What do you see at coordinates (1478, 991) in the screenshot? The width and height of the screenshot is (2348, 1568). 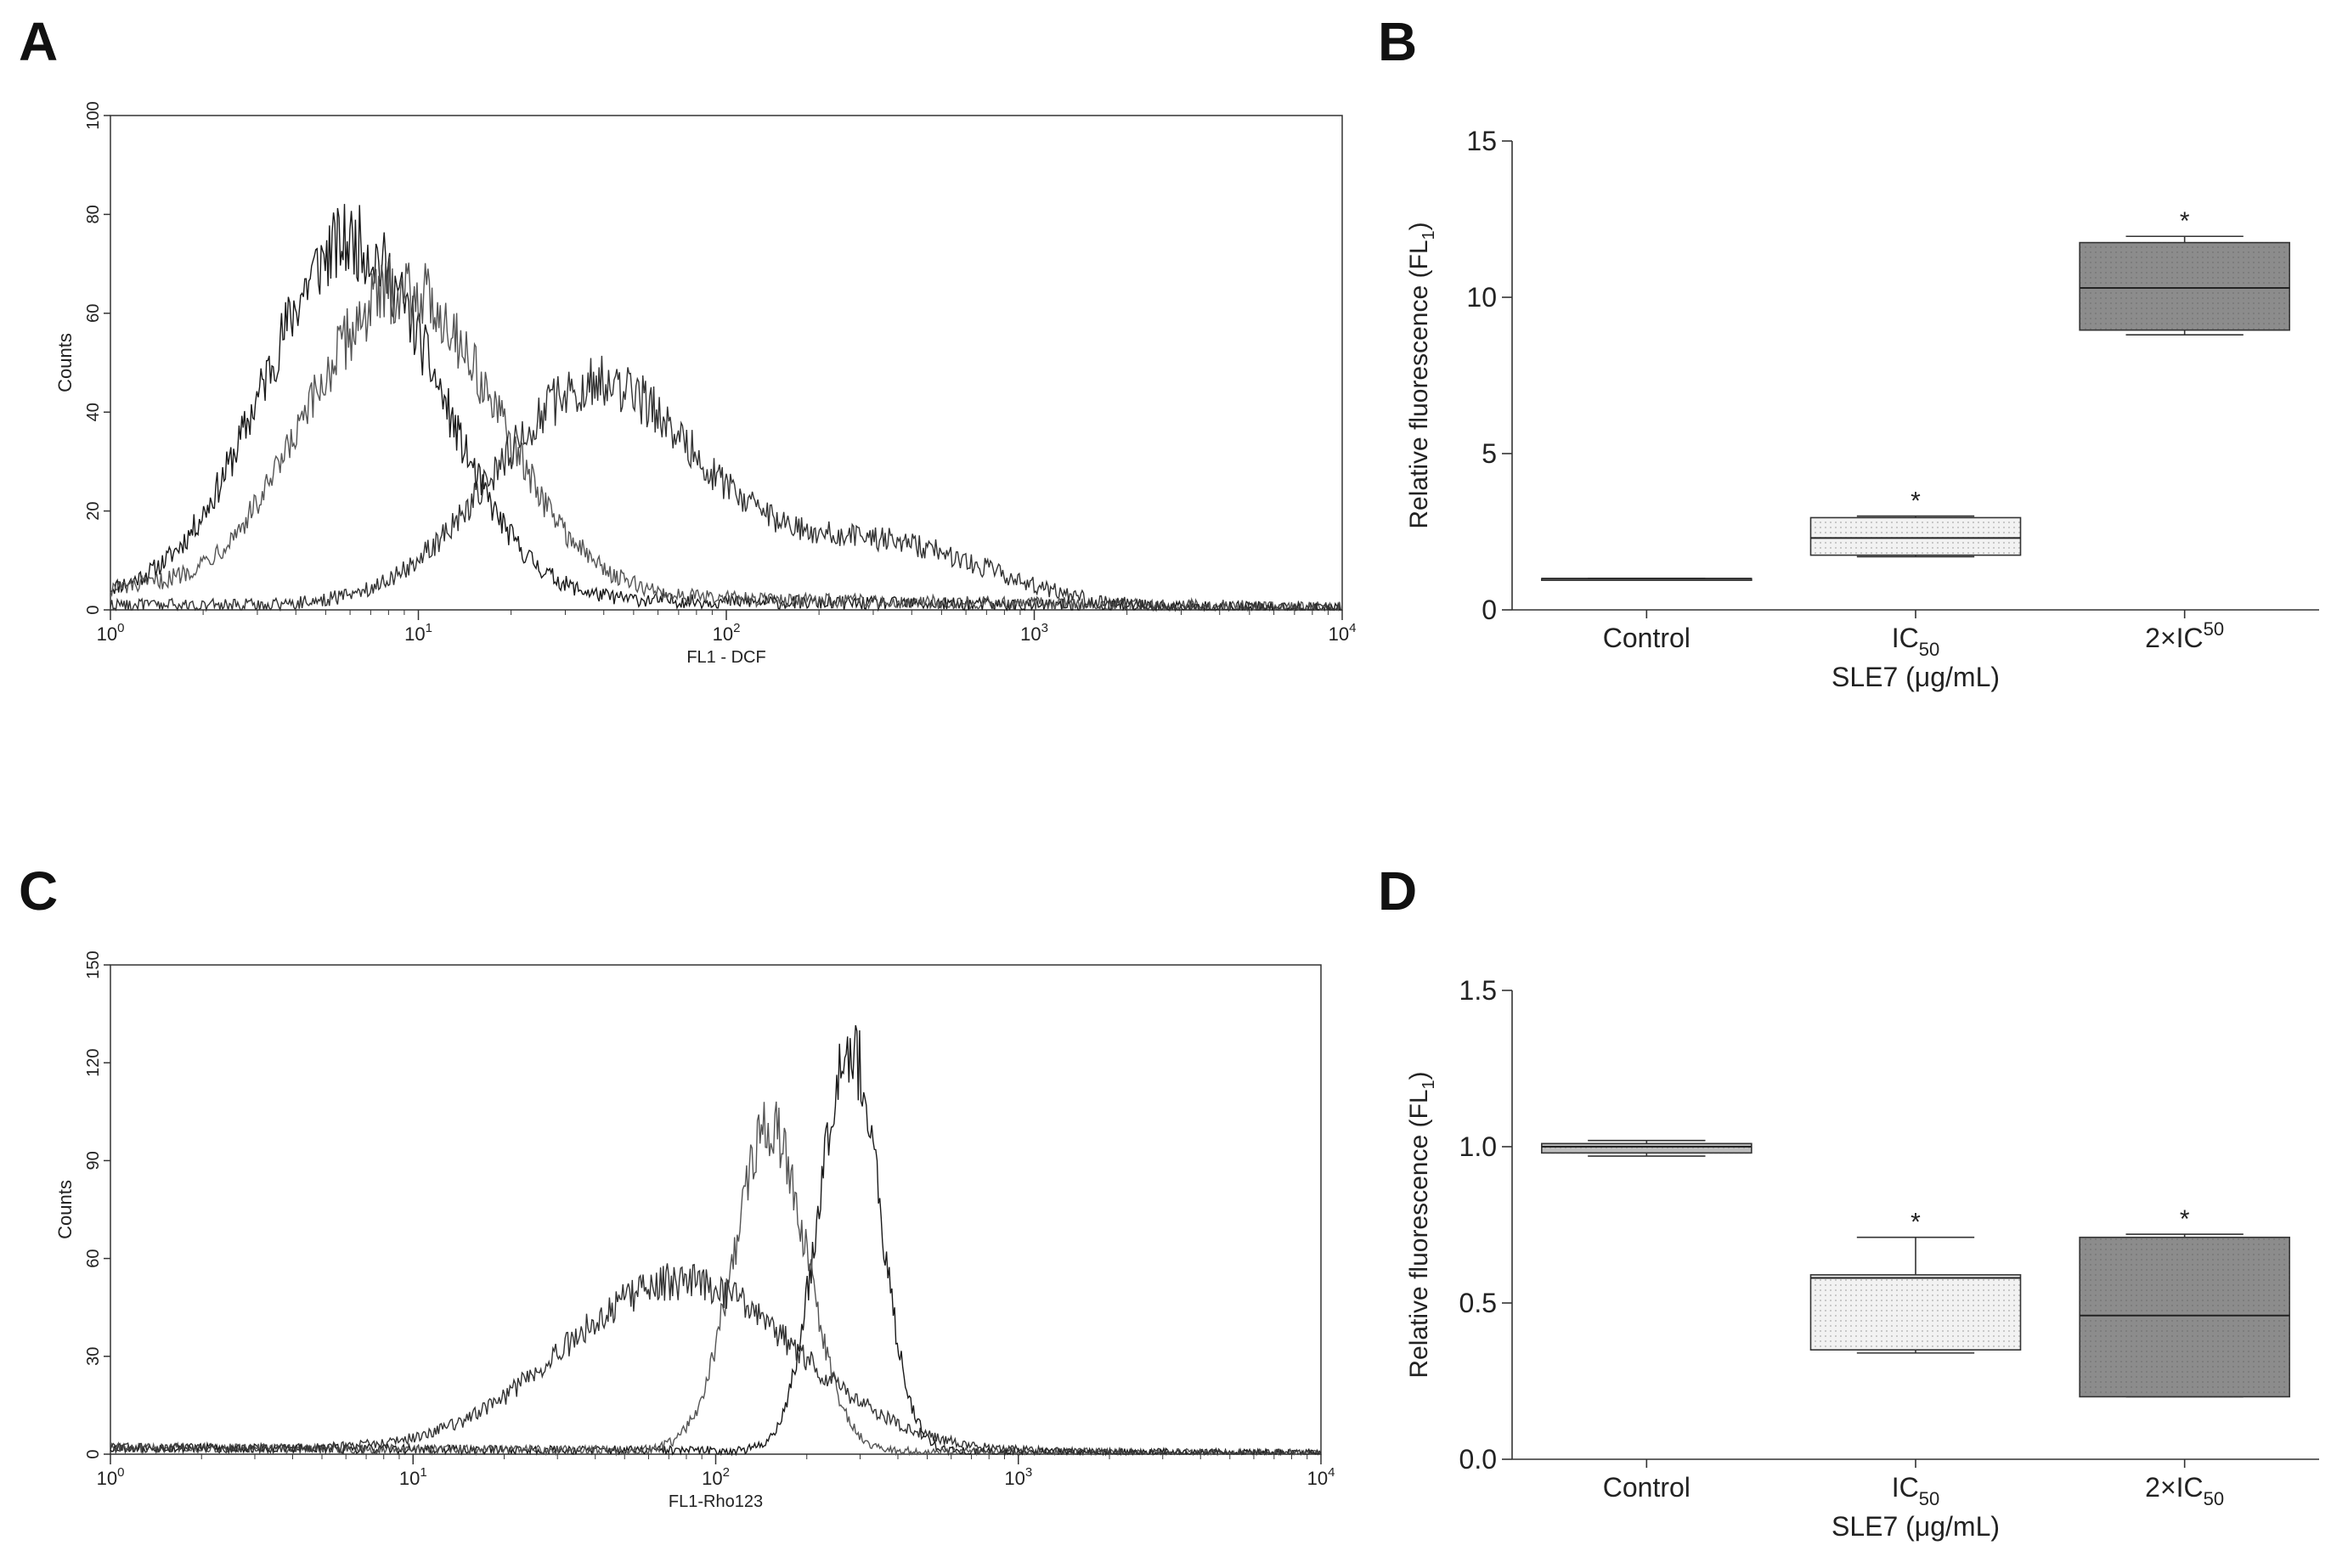 I see `y-tick-label: 1.5` at bounding box center [1478, 991].